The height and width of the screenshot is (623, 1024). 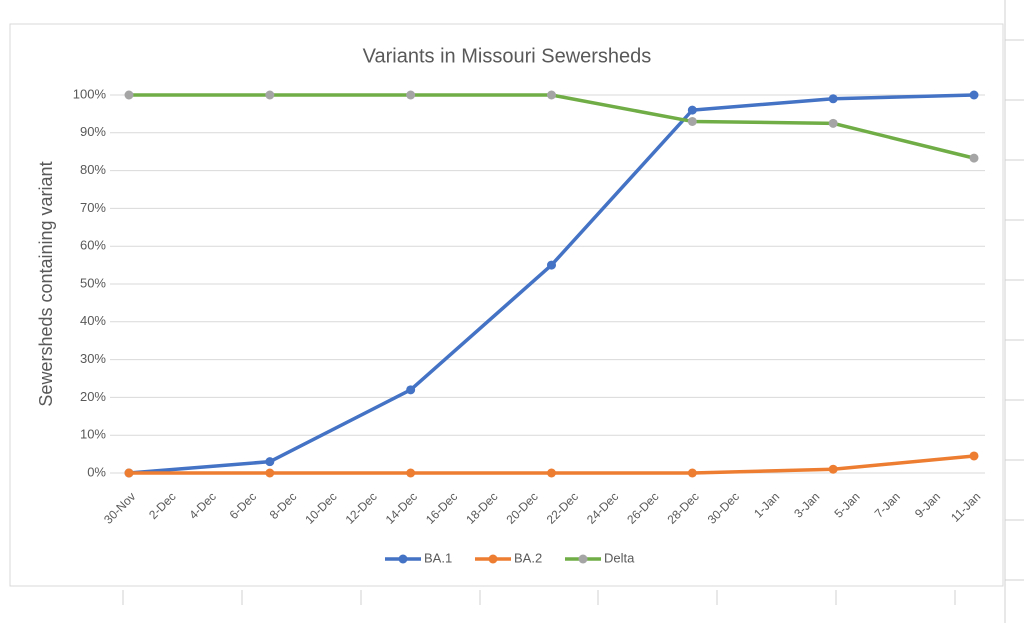 I want to click on y-tick-label: 80%, so click(x=93, y=169).